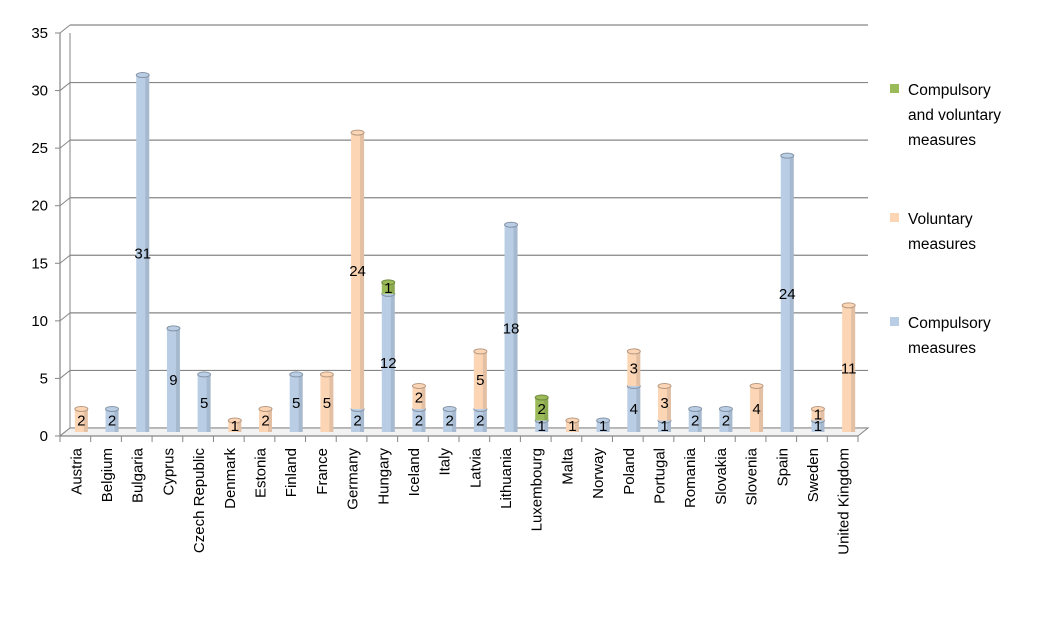  I want to click on y-tick-label: 20, so click(39, 206).